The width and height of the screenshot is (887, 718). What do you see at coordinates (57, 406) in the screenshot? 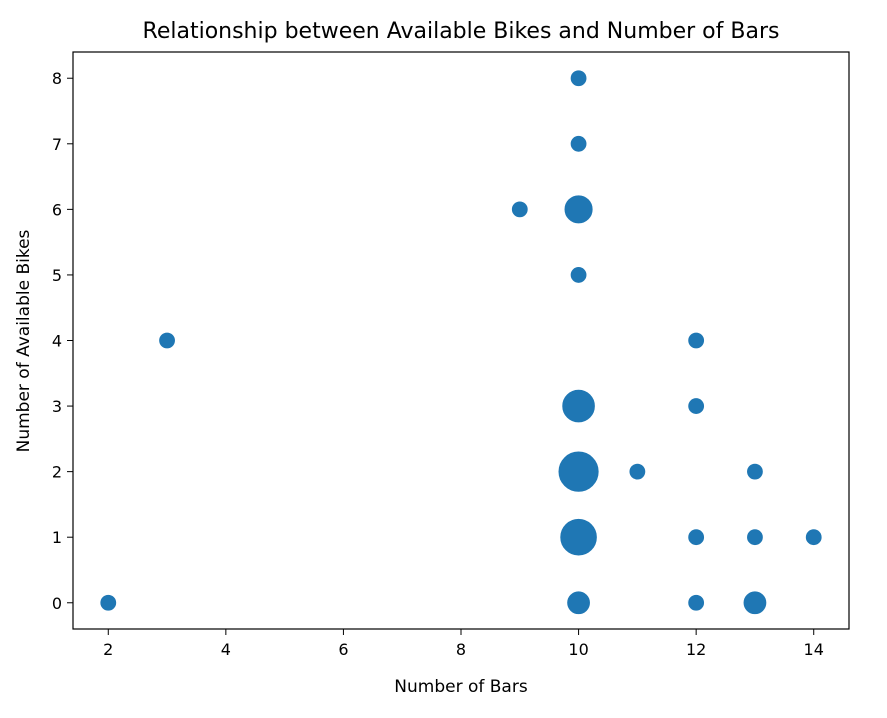
I see `y-tick-label: 3` at bounding box center [57, 406].